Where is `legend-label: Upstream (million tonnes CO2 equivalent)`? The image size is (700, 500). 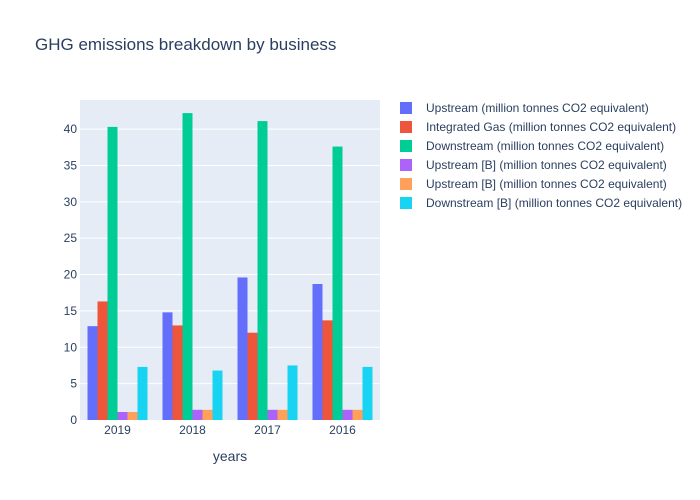
legend-label: Upstream (million tonnes CO2 equivalent) is located at coordinates (537, 108).